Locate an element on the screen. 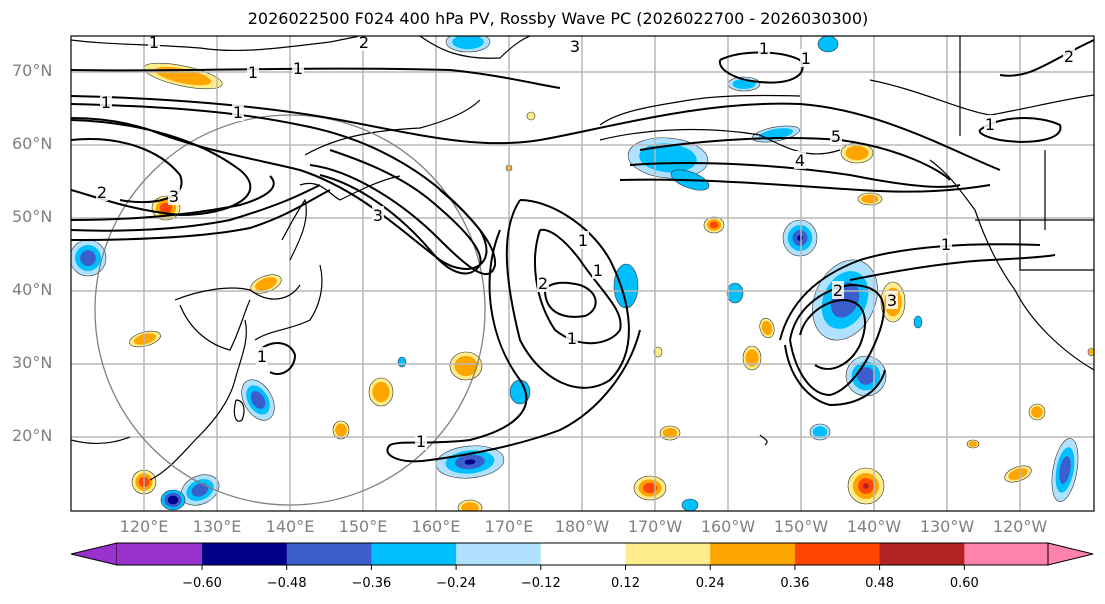  lon-tick-label: 120°E is located at coordinates (144, 526).